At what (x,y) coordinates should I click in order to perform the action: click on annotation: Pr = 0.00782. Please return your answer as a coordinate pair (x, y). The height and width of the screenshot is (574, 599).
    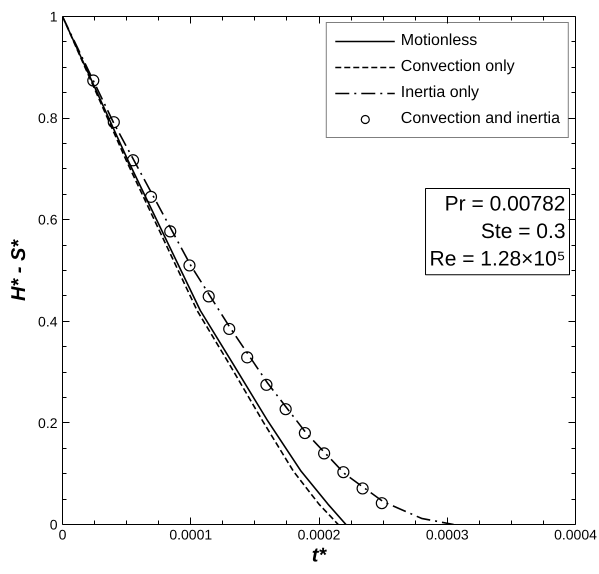
    Looking at the image, I should click on (505, 204).